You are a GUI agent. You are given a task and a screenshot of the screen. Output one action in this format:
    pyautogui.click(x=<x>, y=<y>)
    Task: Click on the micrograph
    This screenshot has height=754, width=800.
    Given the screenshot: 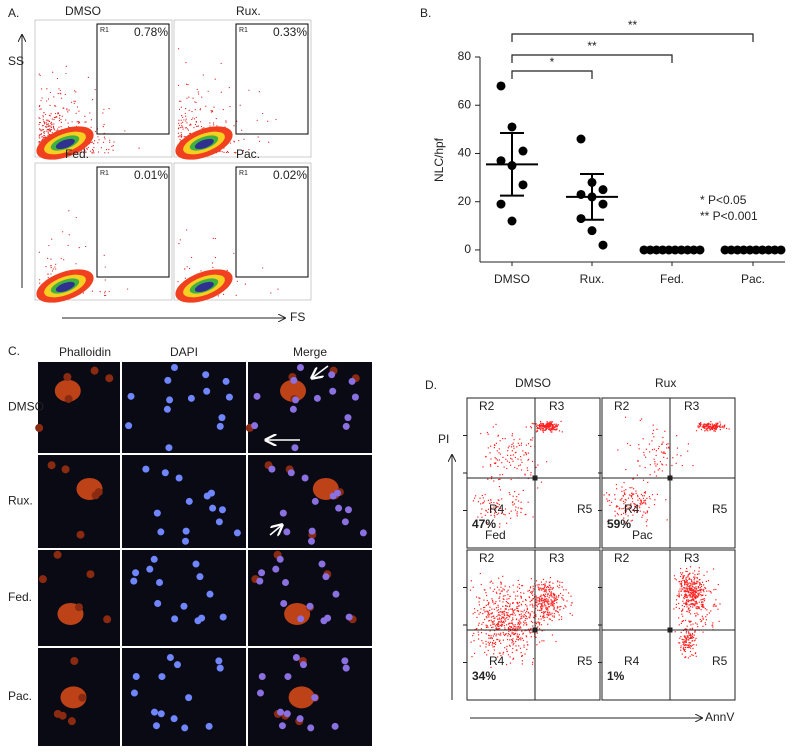 What is the action you would take?
    pyautogui.click(x=184, y=501)
    